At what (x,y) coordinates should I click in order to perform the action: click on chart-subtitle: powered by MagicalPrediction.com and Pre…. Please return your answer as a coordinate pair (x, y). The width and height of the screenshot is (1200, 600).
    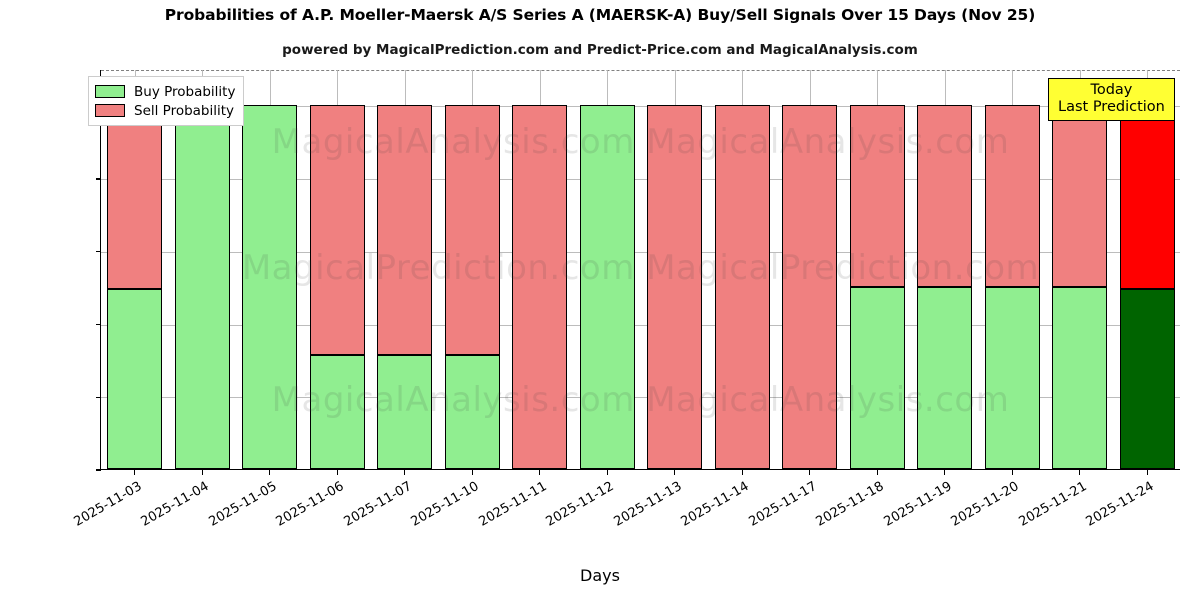
    Looking at the image, I should click on (600, 50).